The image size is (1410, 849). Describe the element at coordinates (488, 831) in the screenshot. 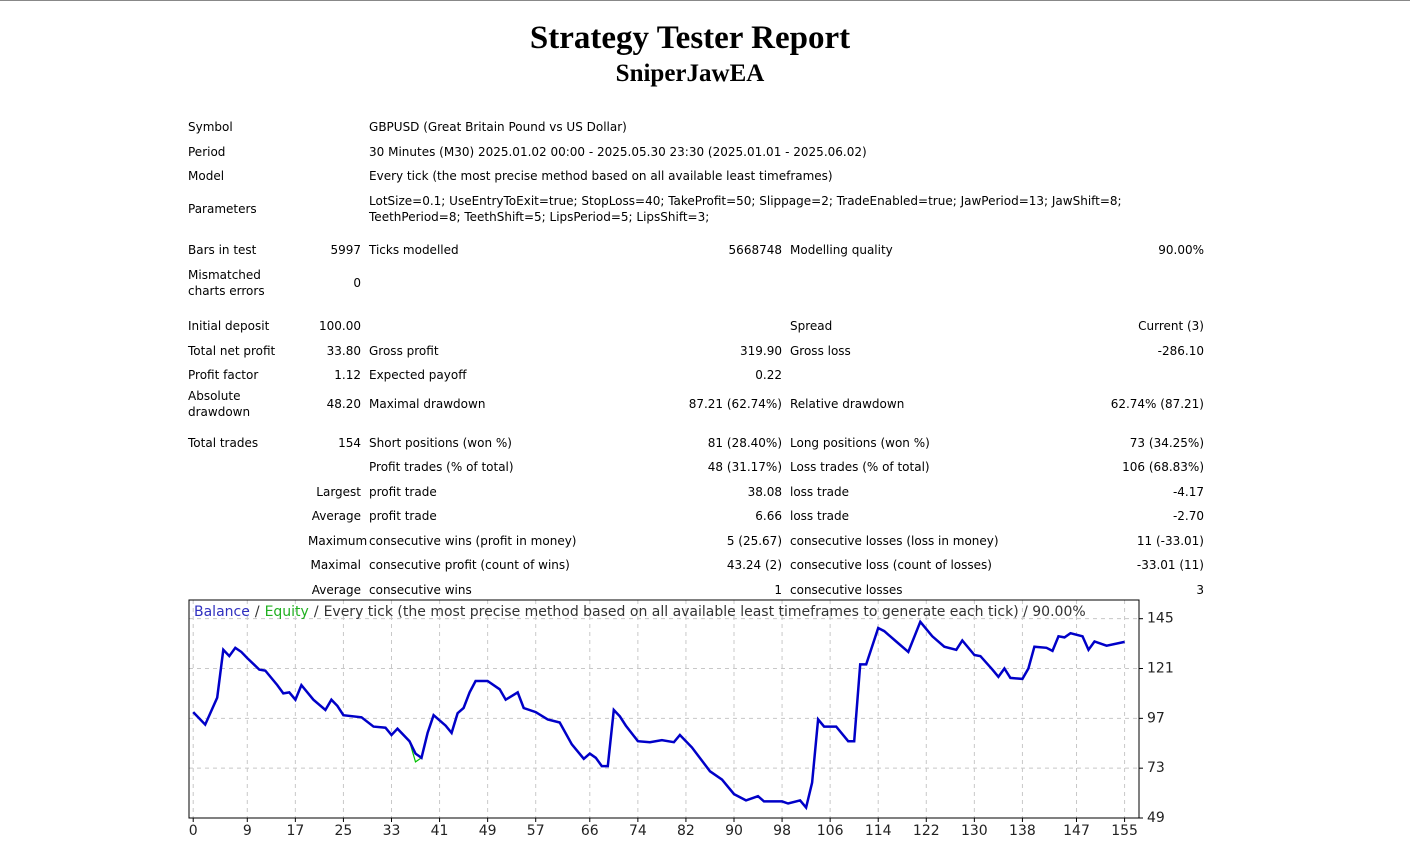

I see `x-tick-label: 49` at that location.